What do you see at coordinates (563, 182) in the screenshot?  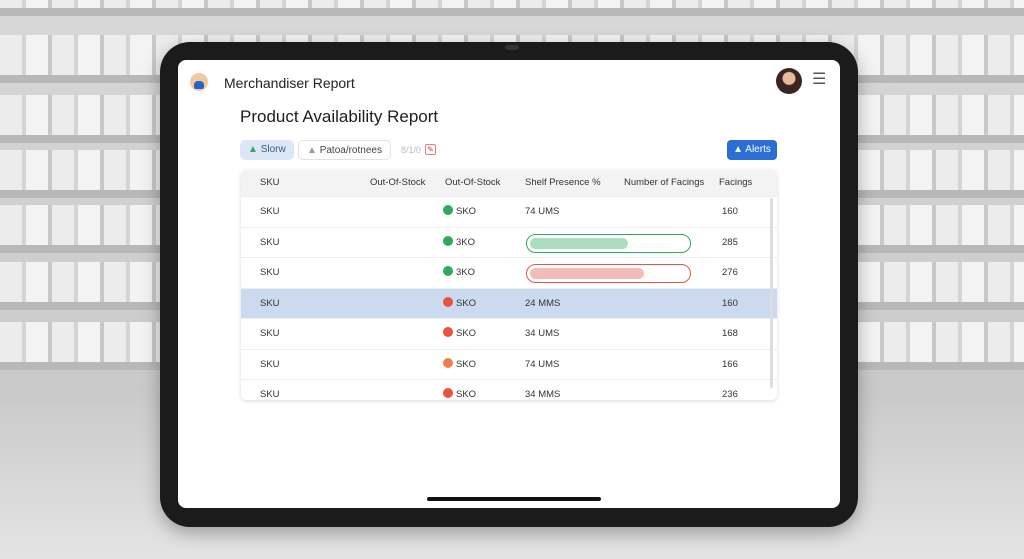 I see `col-shelf-presence: Shelf Presence %` at bounding box center [563, 182].